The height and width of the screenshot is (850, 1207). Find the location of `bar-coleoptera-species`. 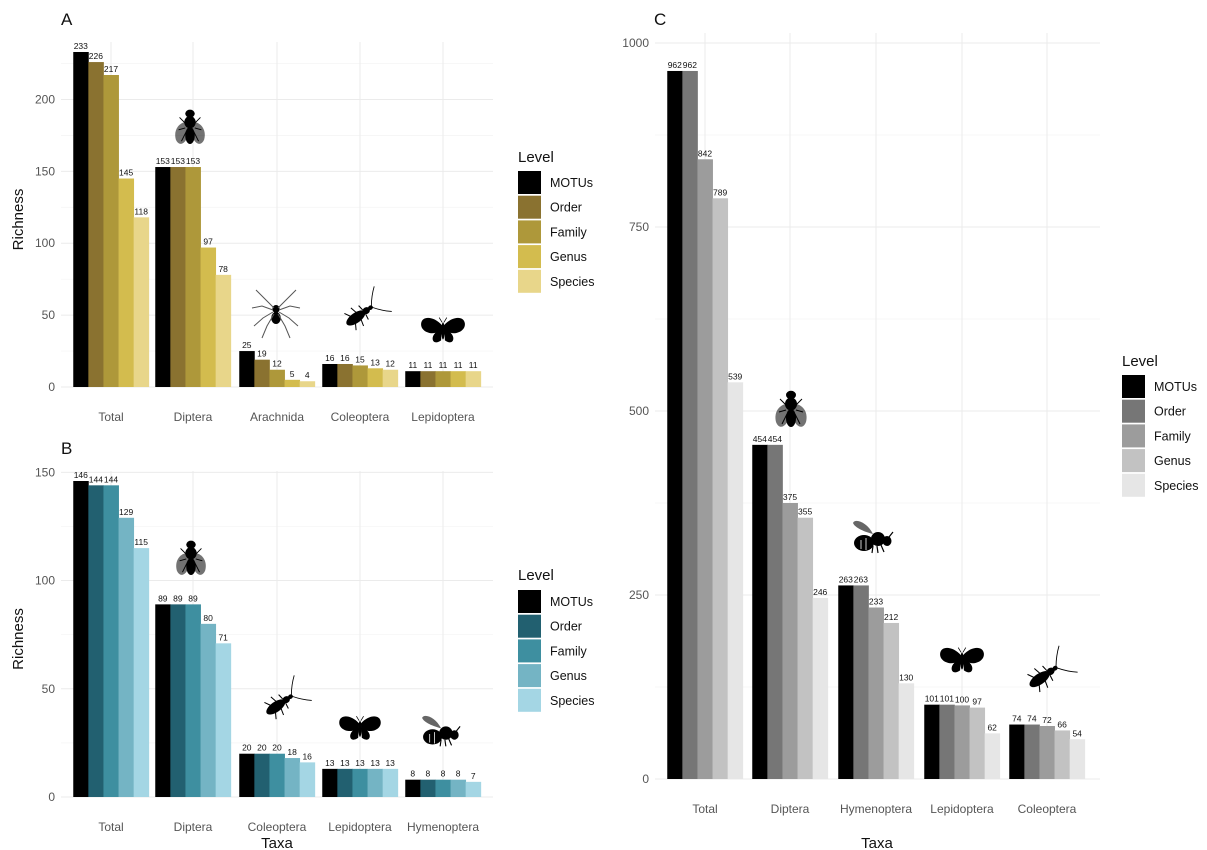

bar-coleoptera-species is located at coordinates (390, 378).